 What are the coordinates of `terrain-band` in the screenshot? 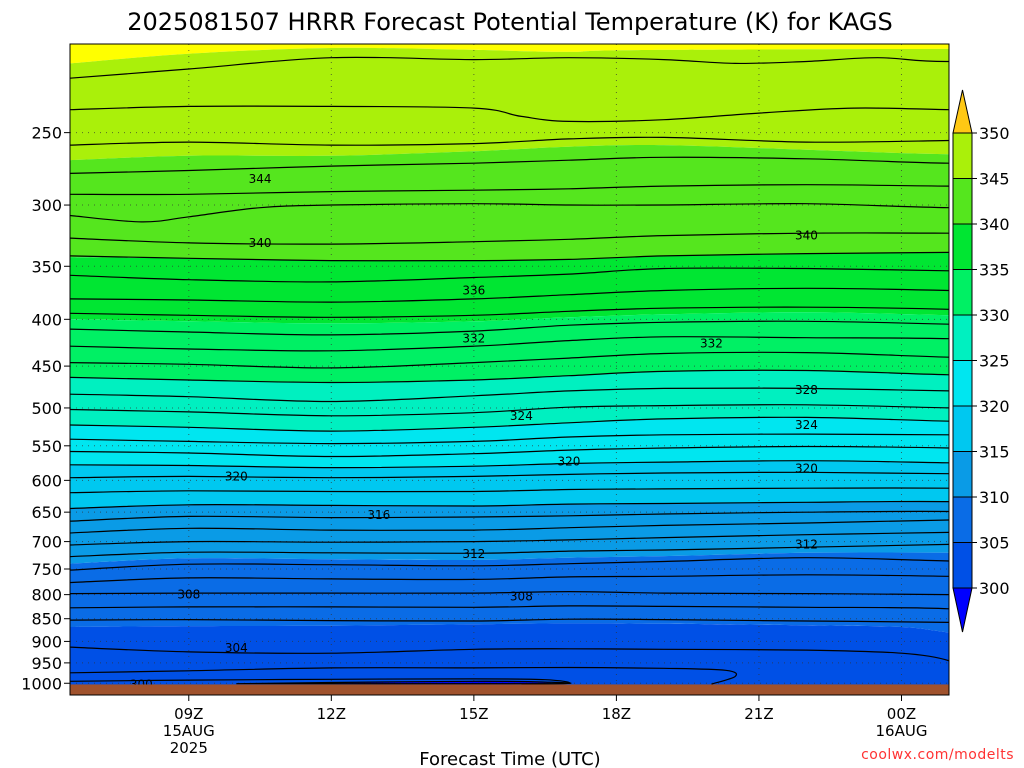 It's located at (509, 689).